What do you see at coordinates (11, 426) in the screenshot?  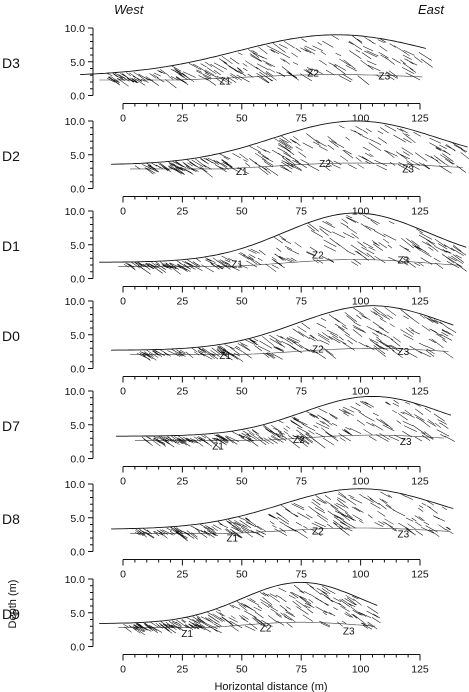 I see `panel-label-d7: D7` at bounding box center [11, 426].